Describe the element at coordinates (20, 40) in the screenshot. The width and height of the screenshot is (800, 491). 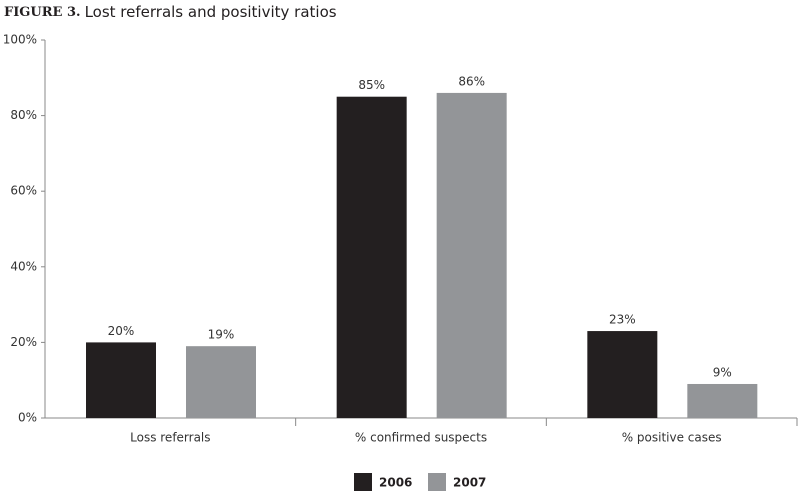
I see `y-tick-label: 100%` at that location.